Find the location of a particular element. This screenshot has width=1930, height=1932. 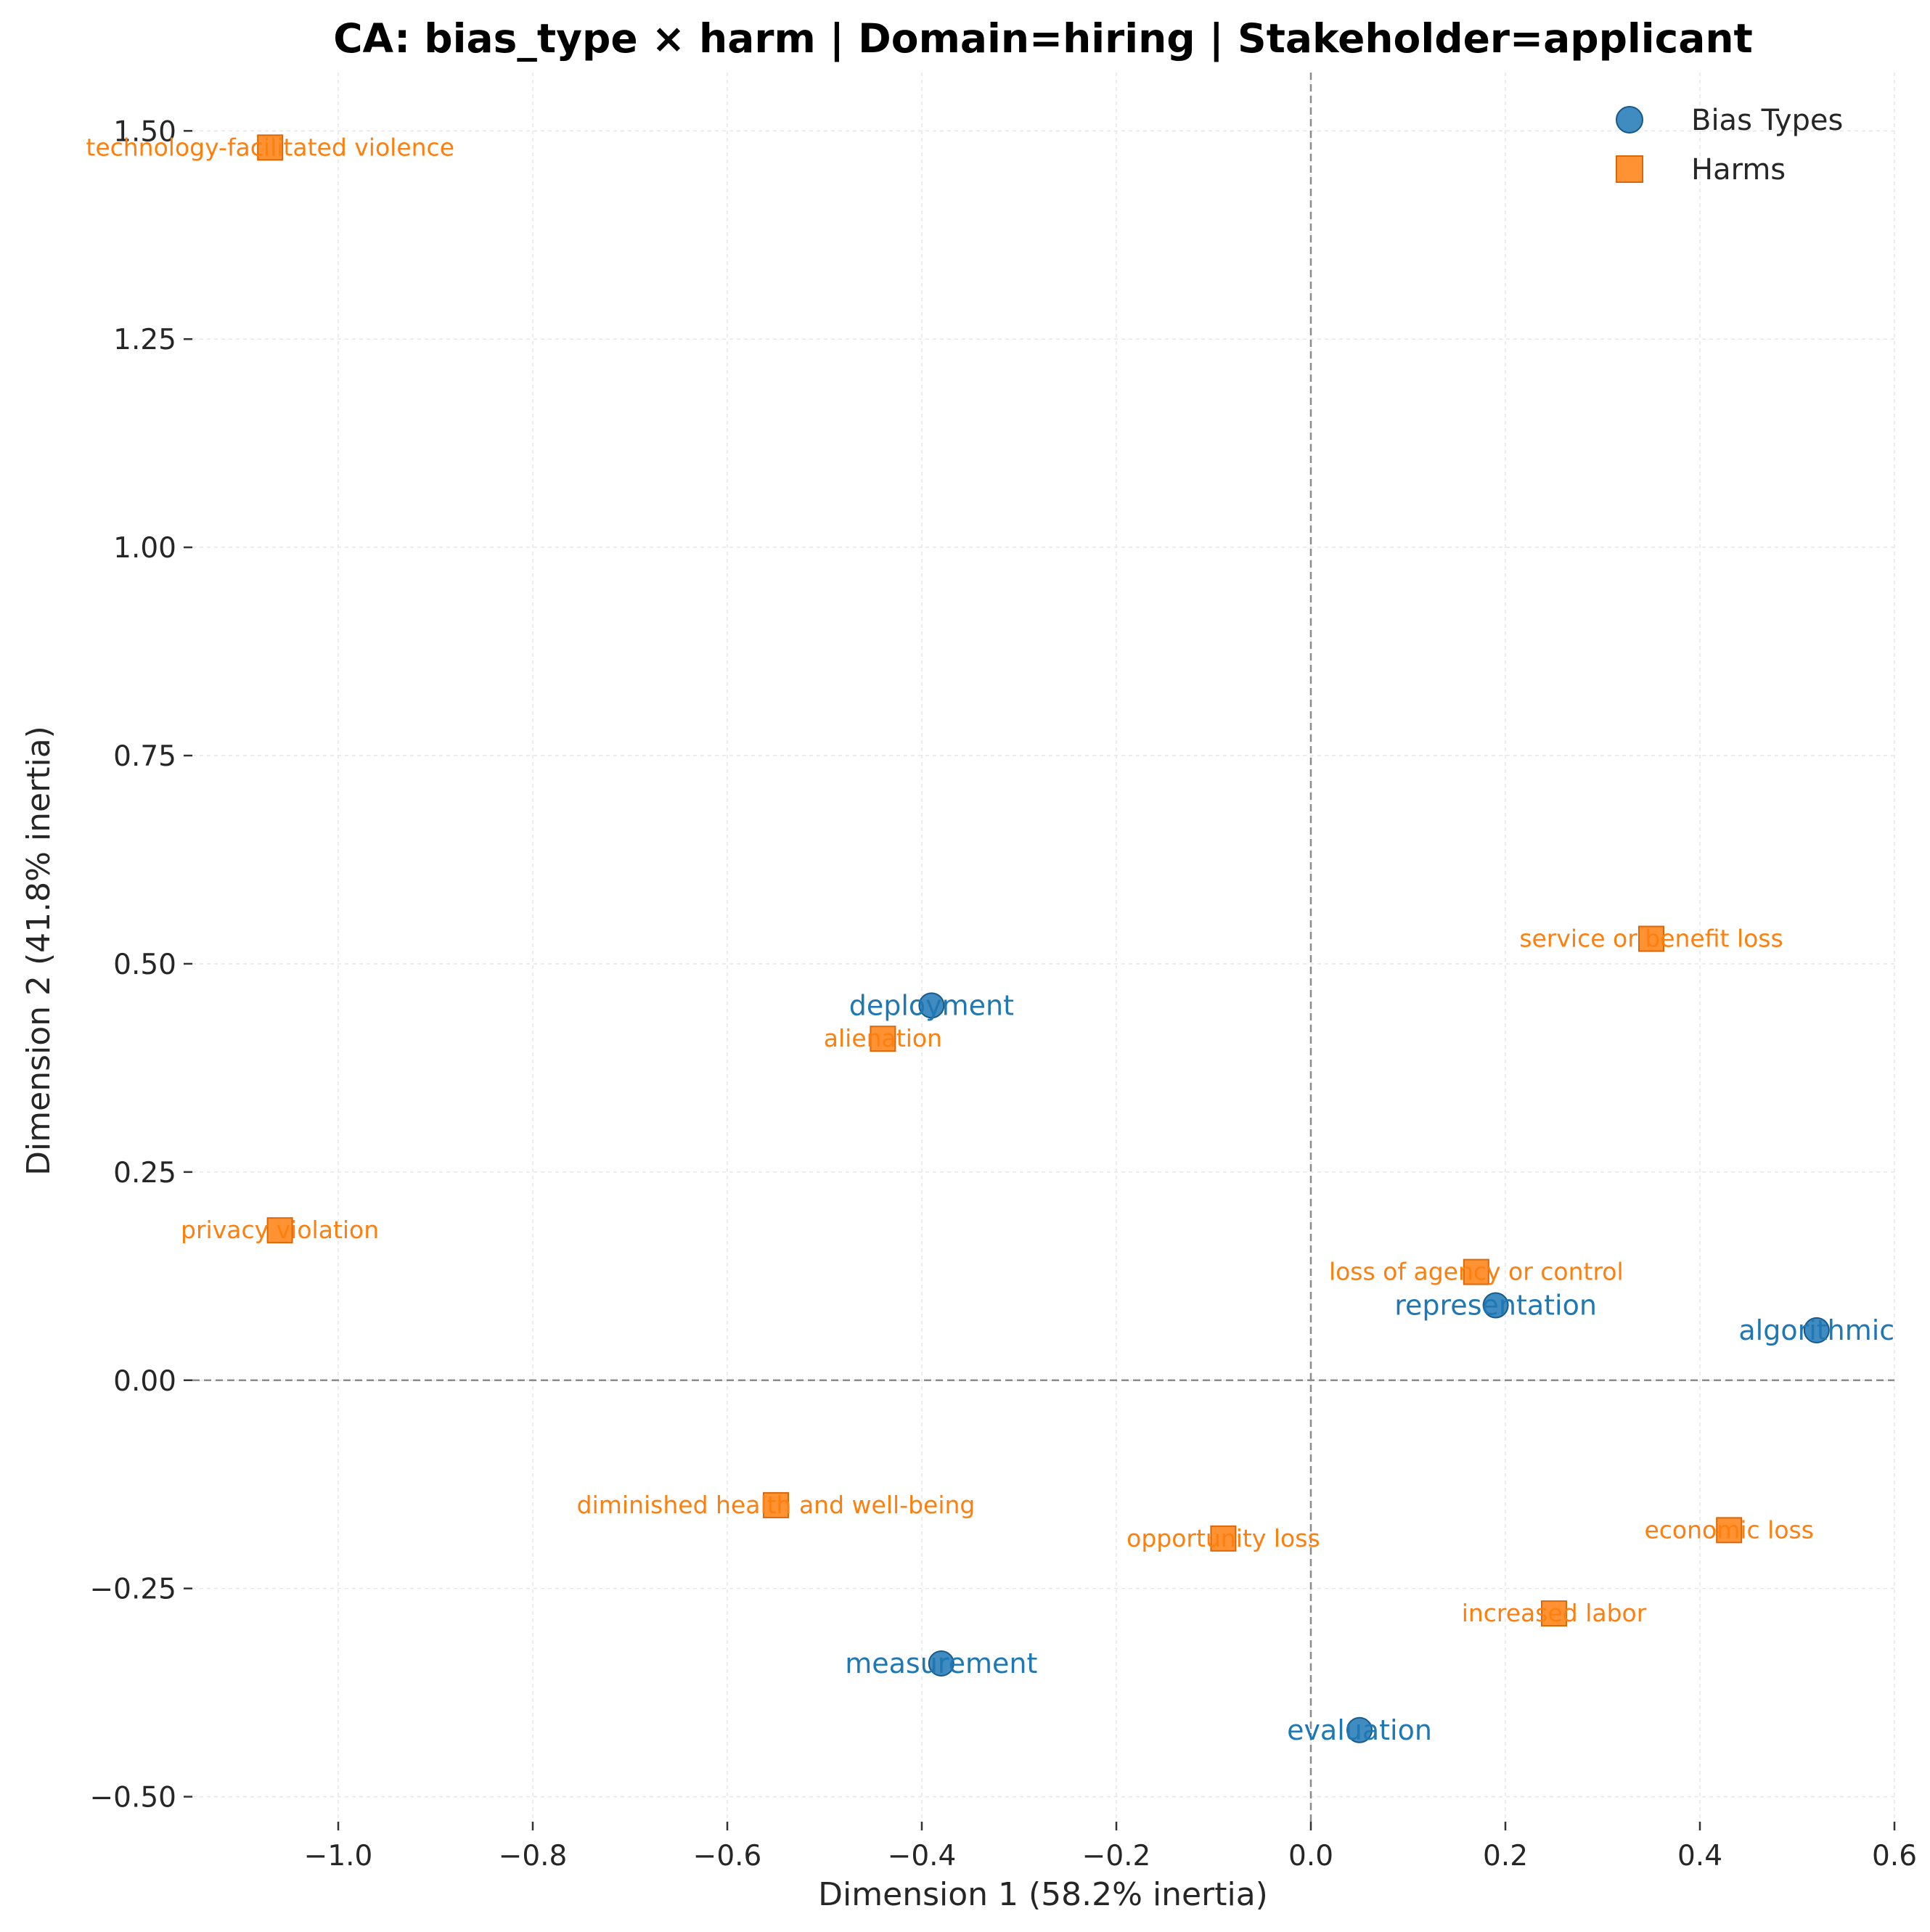

x-tick-label: −0.2 is located at coordinates (1116, 1856).